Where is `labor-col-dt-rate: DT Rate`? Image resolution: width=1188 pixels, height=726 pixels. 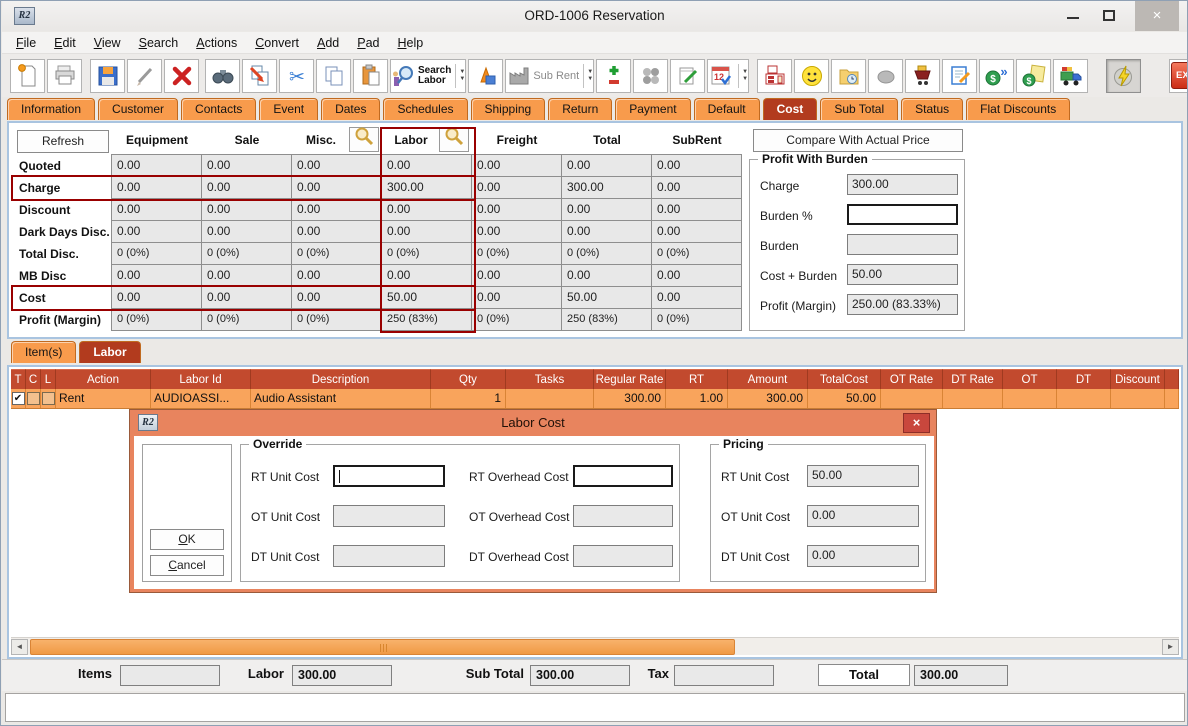 labor-col-dt-rate: DT Rate is located at coordinates (973, 379).